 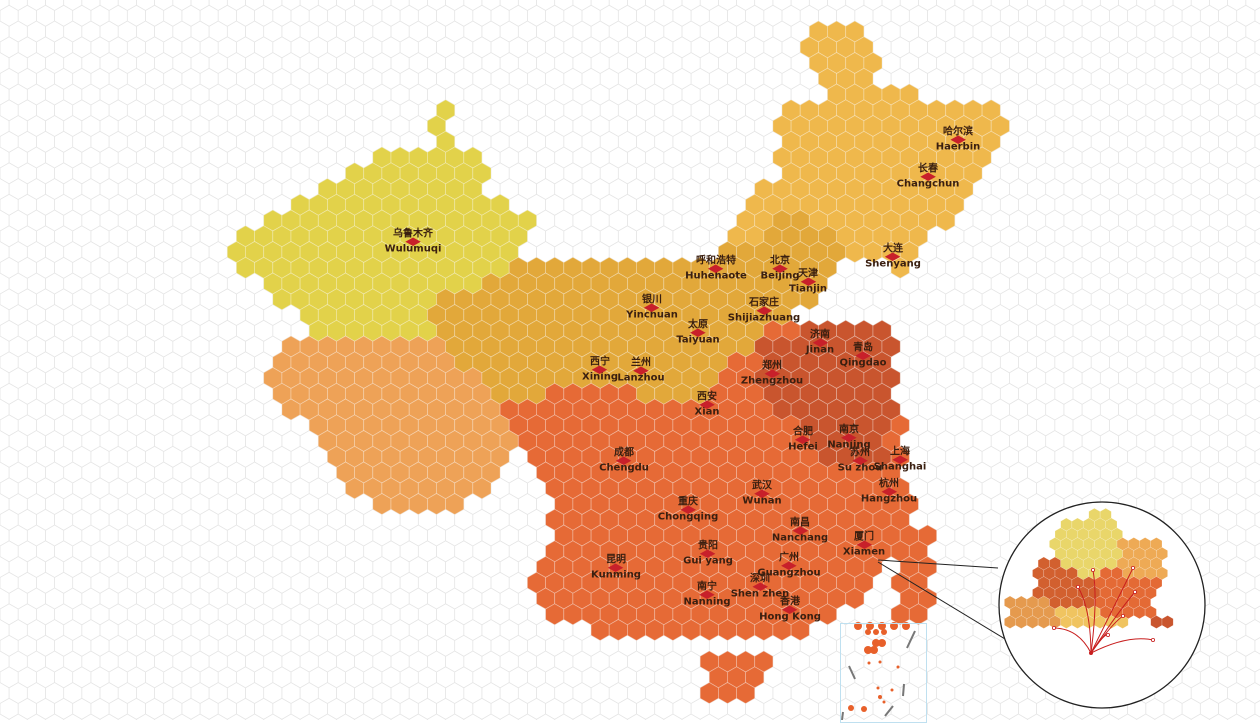 I want to click on west-region-hex, so click(x=455, y=504).